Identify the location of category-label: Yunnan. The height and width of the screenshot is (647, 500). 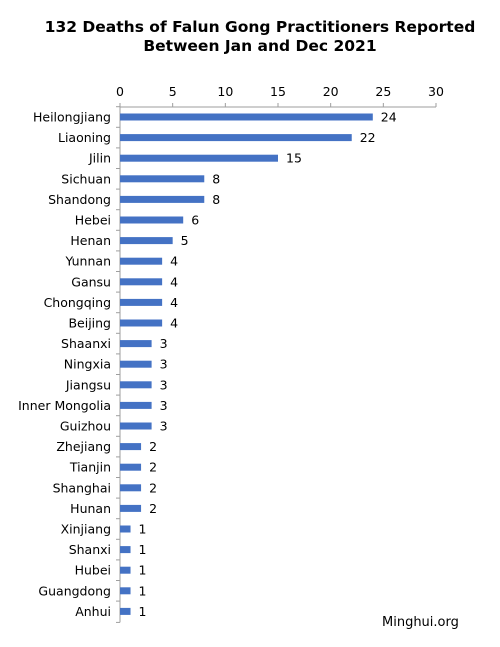
(87, 261).